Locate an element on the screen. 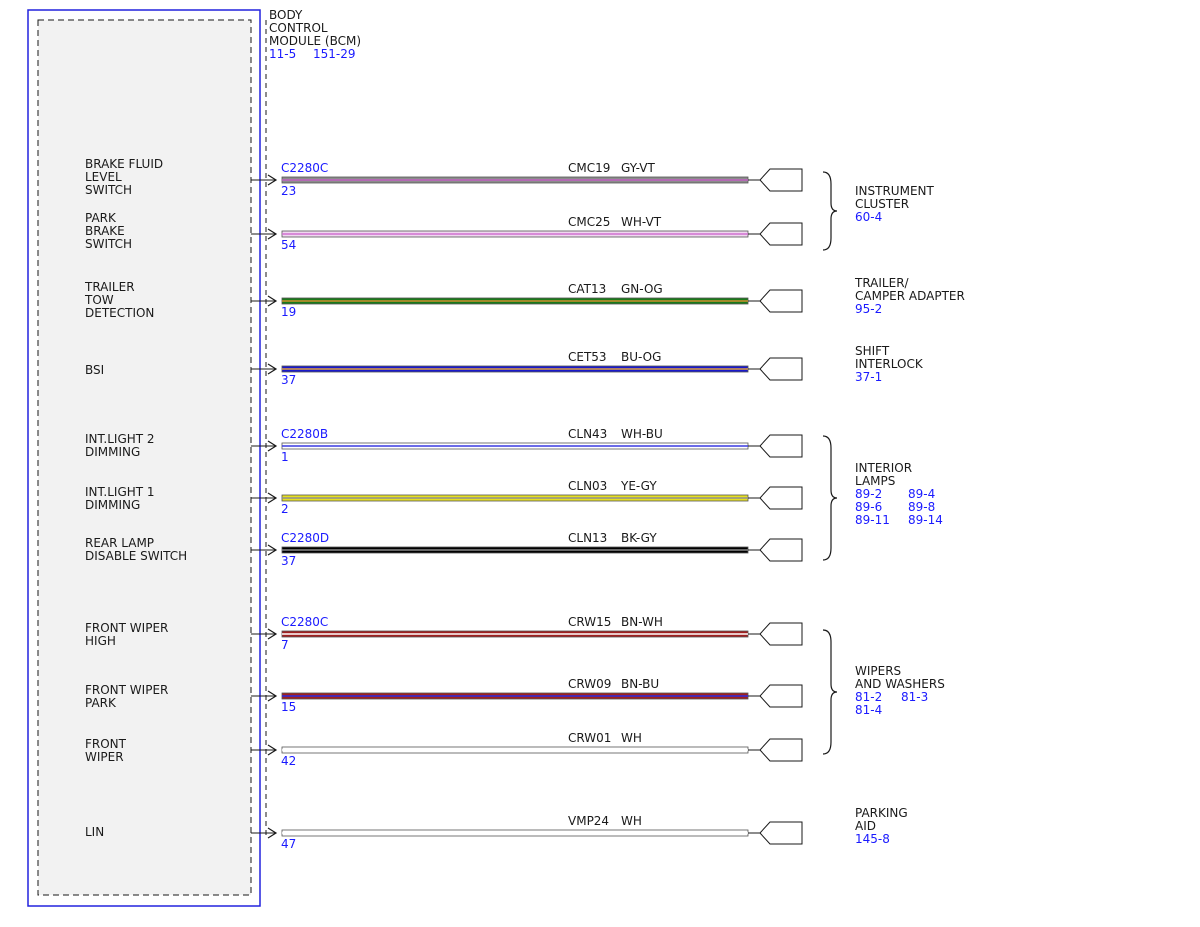 Image resolution: width=1200 pixels, height=927 pixels. connector-id: C2280D is located at coordinates (305, 538).